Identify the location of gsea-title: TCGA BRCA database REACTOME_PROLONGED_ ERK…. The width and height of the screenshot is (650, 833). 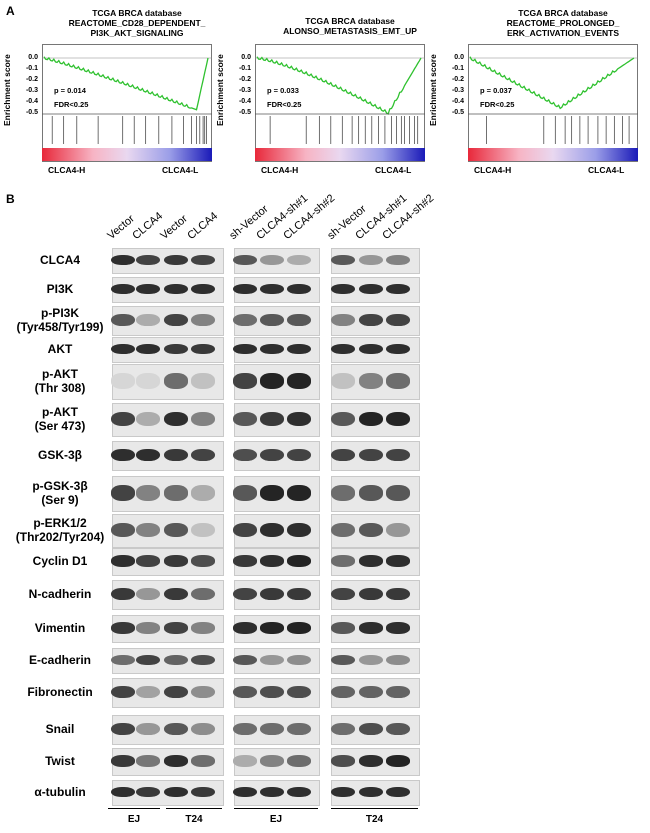
(563, 23).